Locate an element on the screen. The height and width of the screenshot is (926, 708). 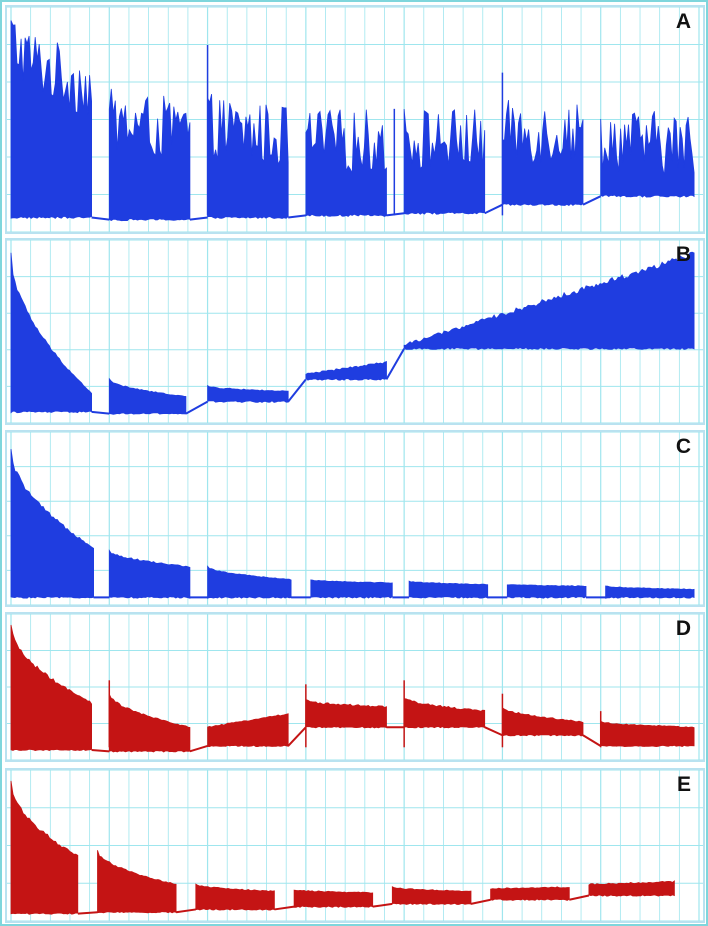
panel-c-label: C is located at coordinates (683, 446).